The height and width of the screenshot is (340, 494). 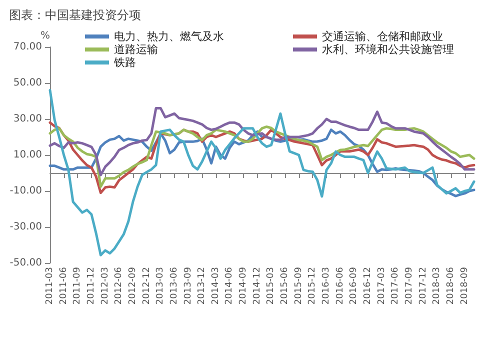 I want to click on y-tick-label: 10.00, so click(x=27, y=155).